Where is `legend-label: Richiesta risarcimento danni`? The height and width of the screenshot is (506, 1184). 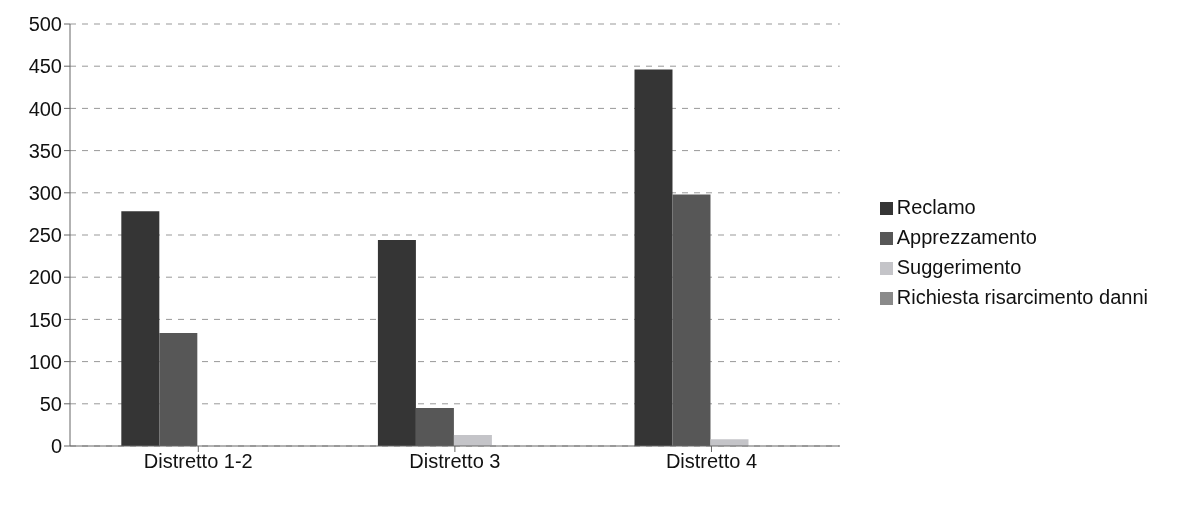
legend-label: Richiesta risarcimento danni is located at coordinates (1022, 297).